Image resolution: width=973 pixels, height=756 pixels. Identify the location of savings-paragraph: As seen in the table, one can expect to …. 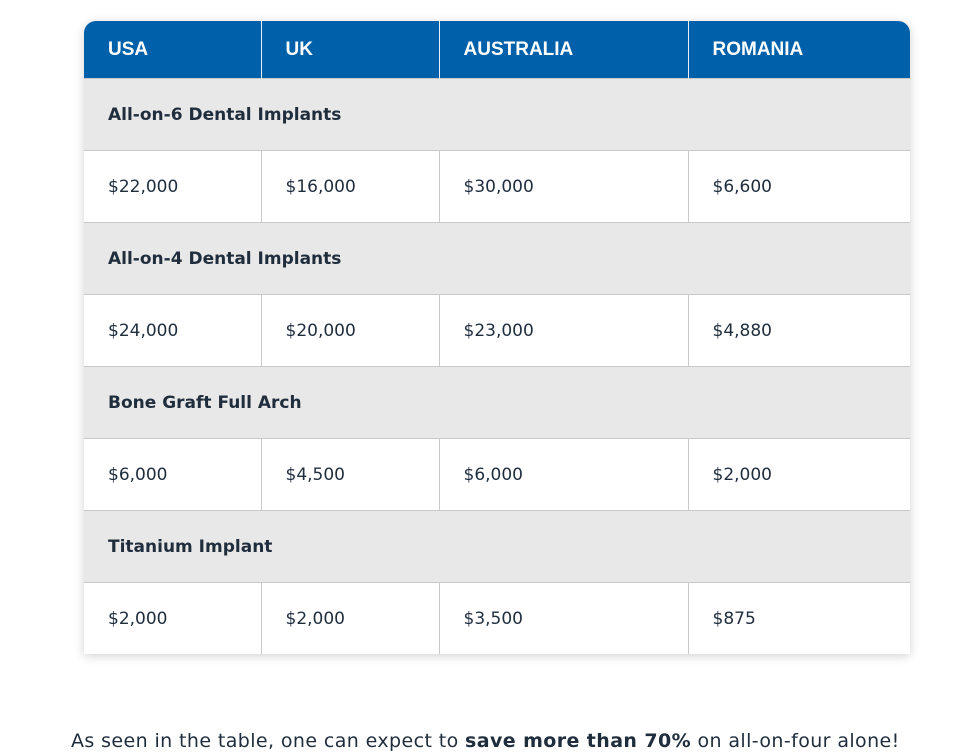
(485, 741).